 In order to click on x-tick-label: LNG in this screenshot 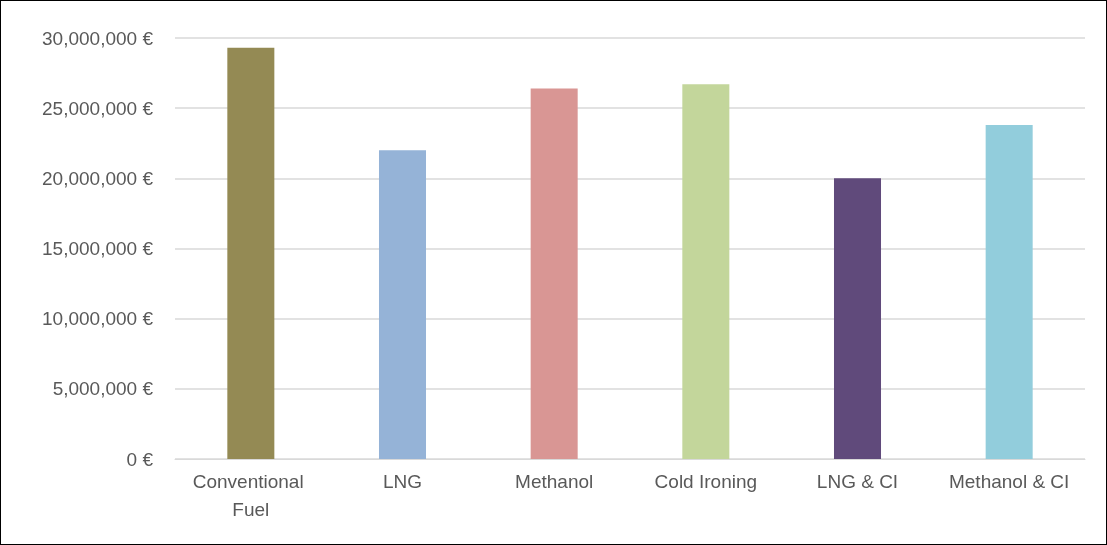, I will do `click(402, 481)`.